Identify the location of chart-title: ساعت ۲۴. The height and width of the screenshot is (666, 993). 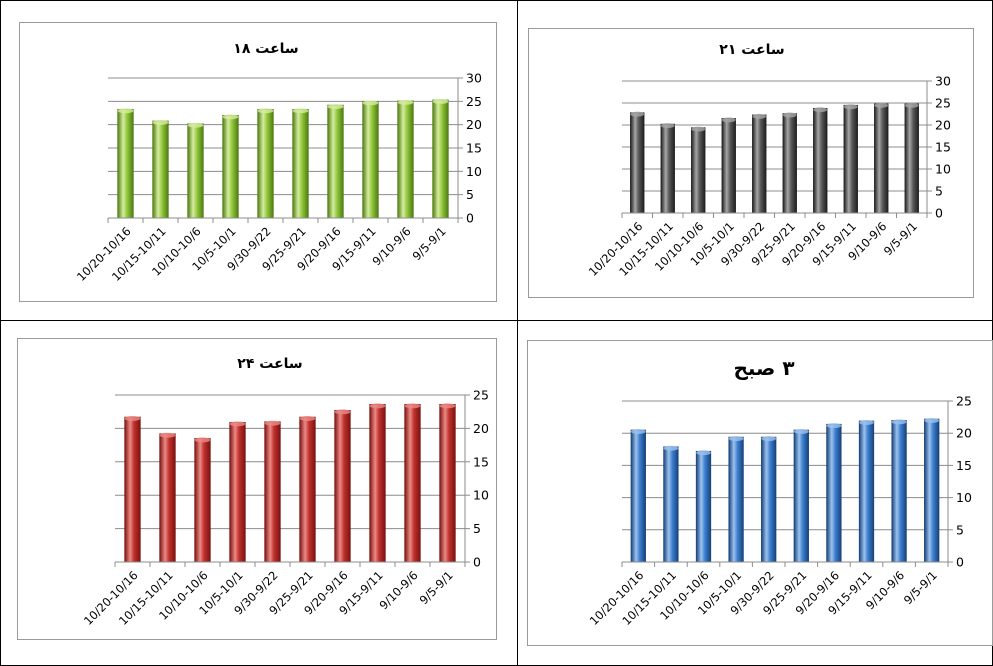
(269, 364).